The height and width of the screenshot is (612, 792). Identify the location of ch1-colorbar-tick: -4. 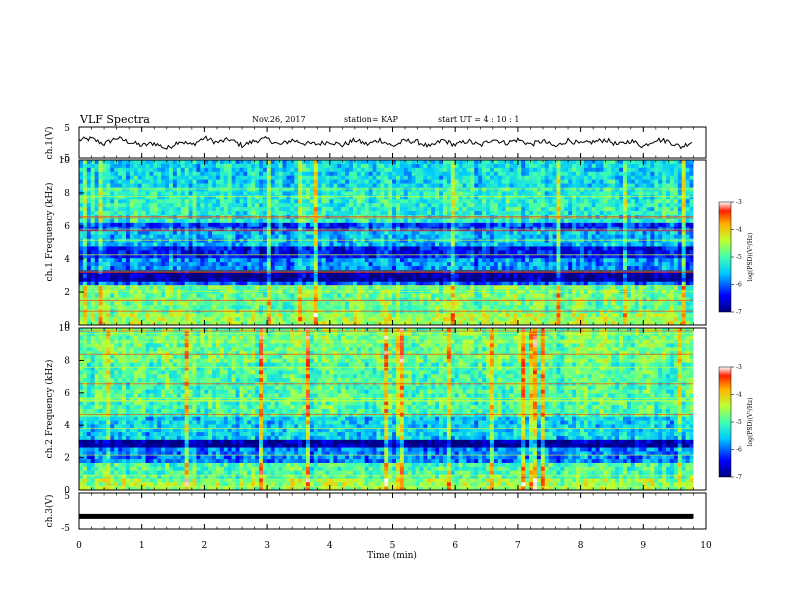
(739, 230).